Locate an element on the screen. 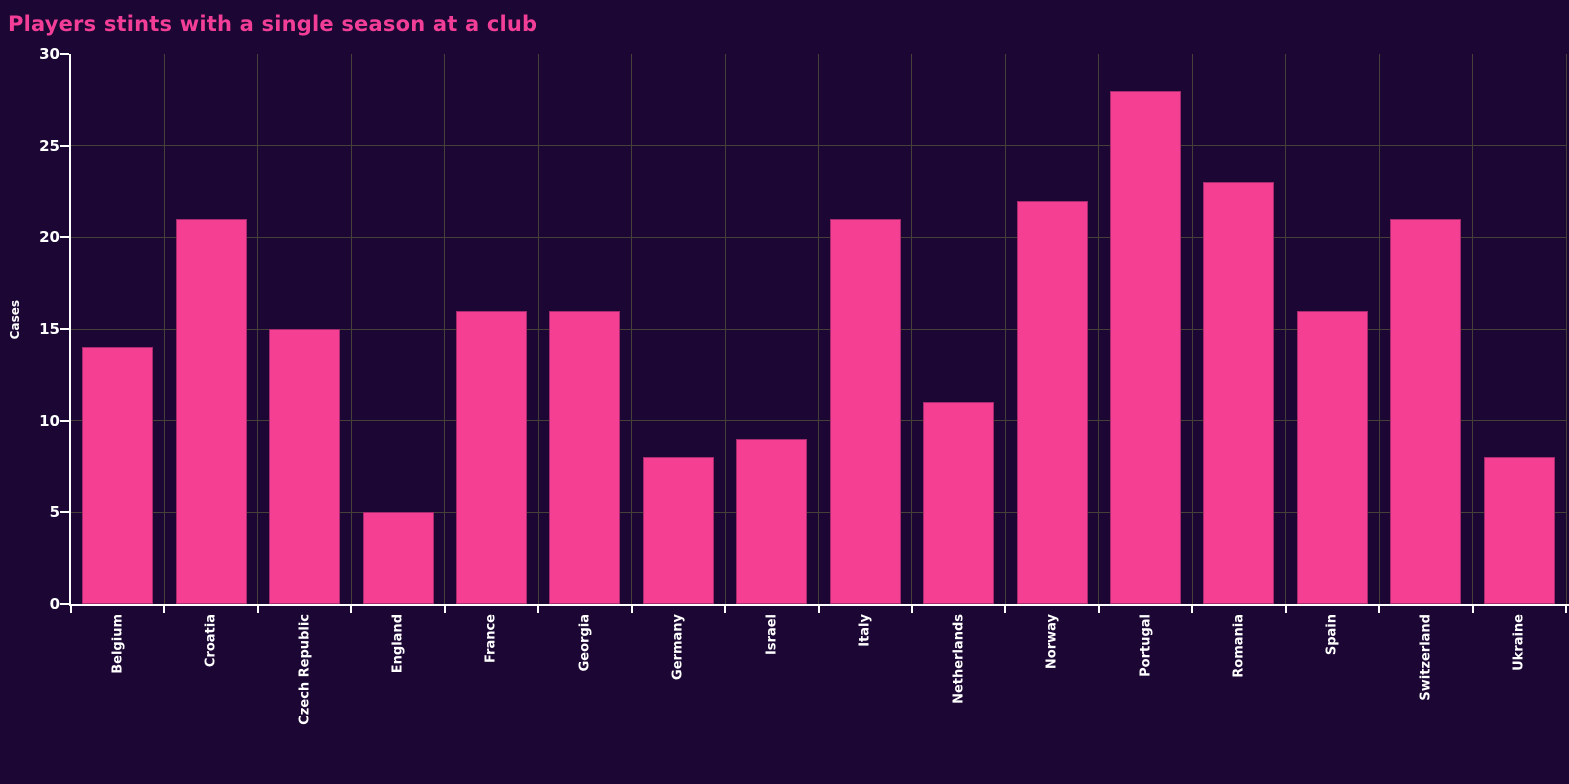  bar-romania is located at coordinates (1239, 393).